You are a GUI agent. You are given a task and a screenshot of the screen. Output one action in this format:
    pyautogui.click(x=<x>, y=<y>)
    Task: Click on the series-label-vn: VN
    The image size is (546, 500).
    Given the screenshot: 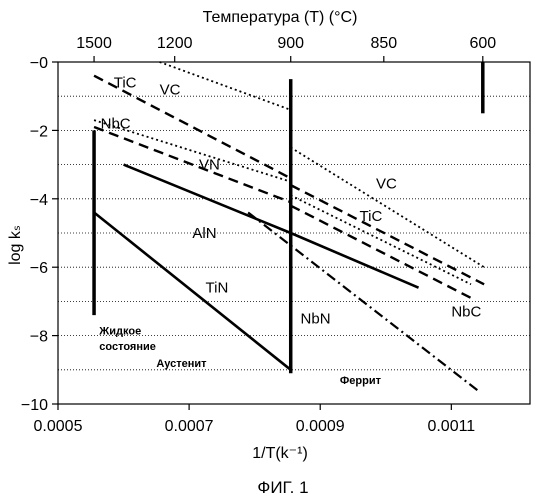 What is the action you would take?
    pyautogui.click(x=209, y=165)
    